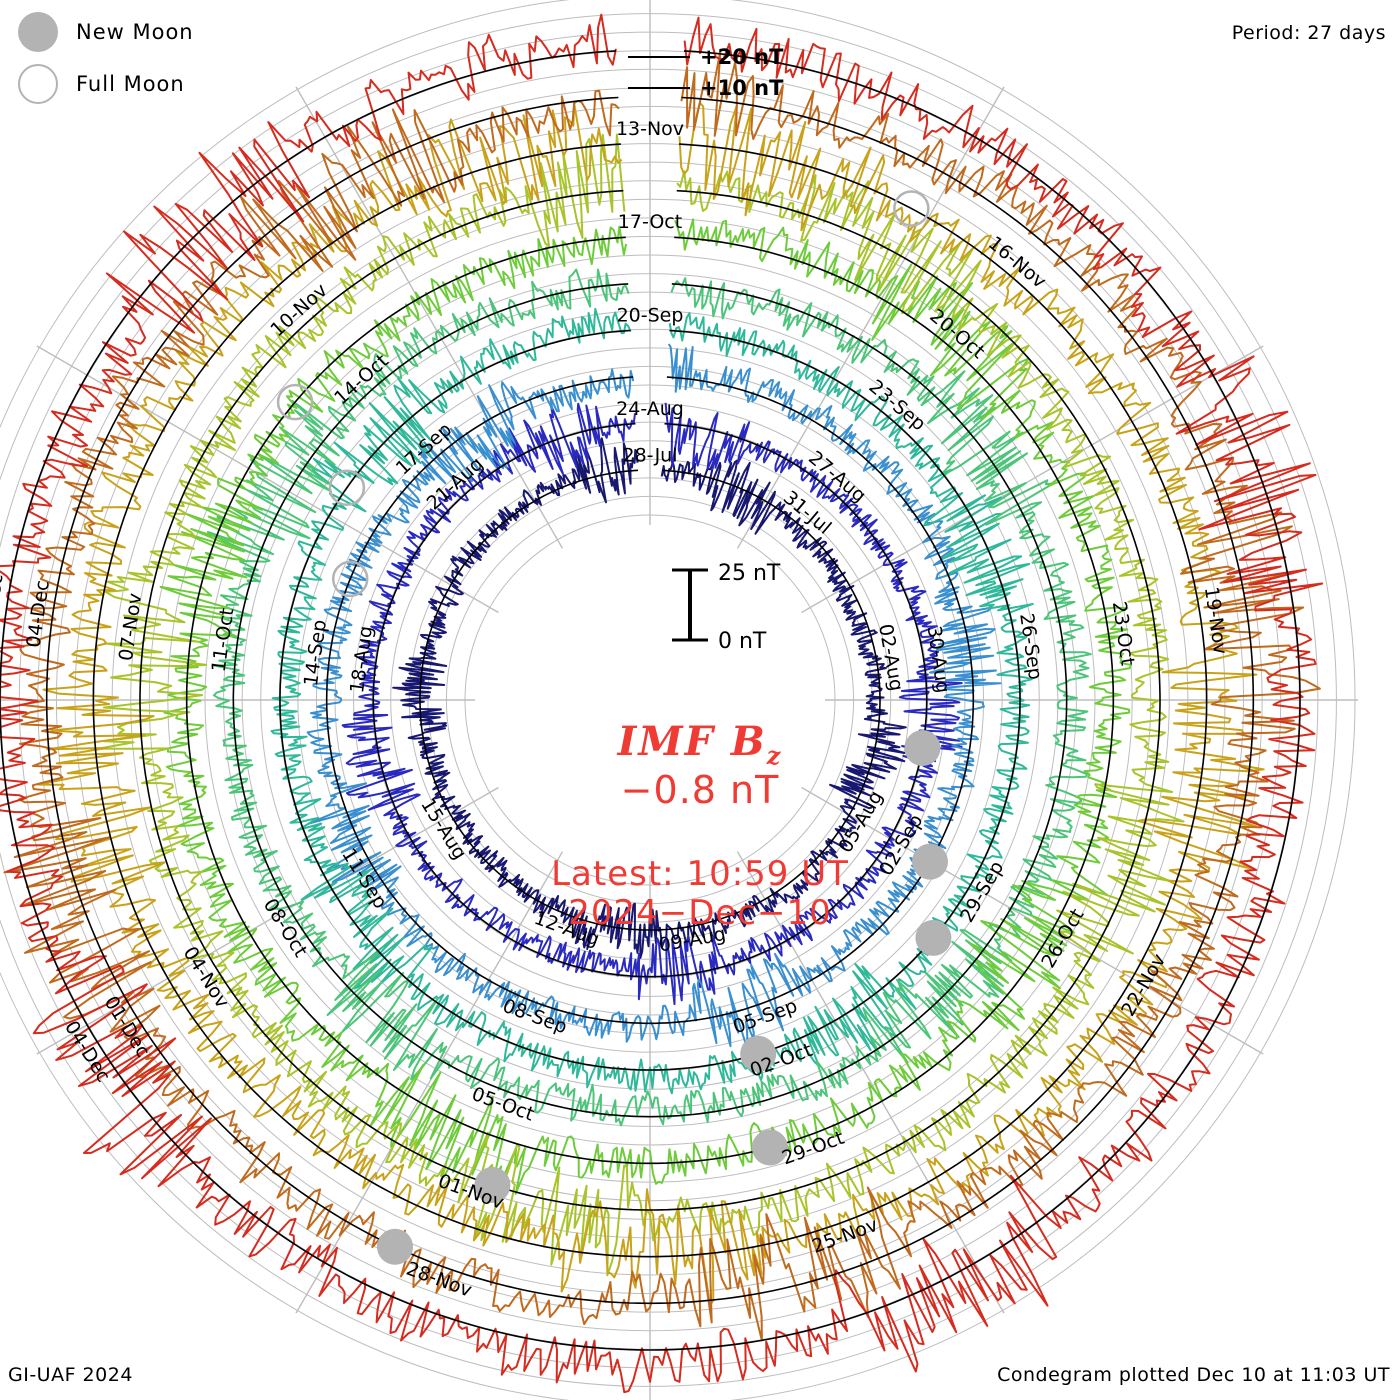  Describe the element at coordinates (315, 652) in the screenshot. I see `ring-date-label: 14-Sep` at that location.